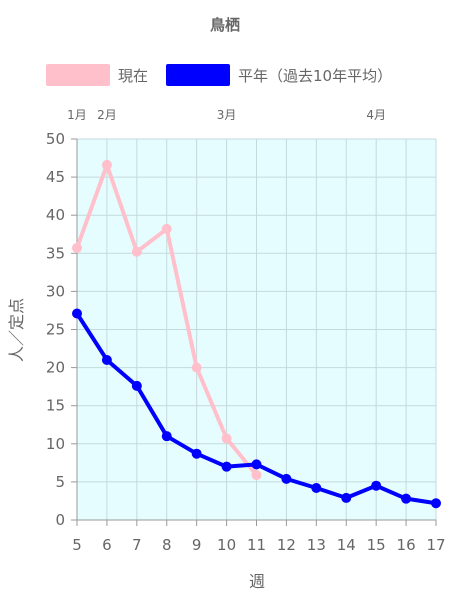 This screenshot has width=450, height=600. What do you see at coordinates (406, 545) in the screenshot?
I see `x-tick-label: 16` at bounding box center [406, 545].